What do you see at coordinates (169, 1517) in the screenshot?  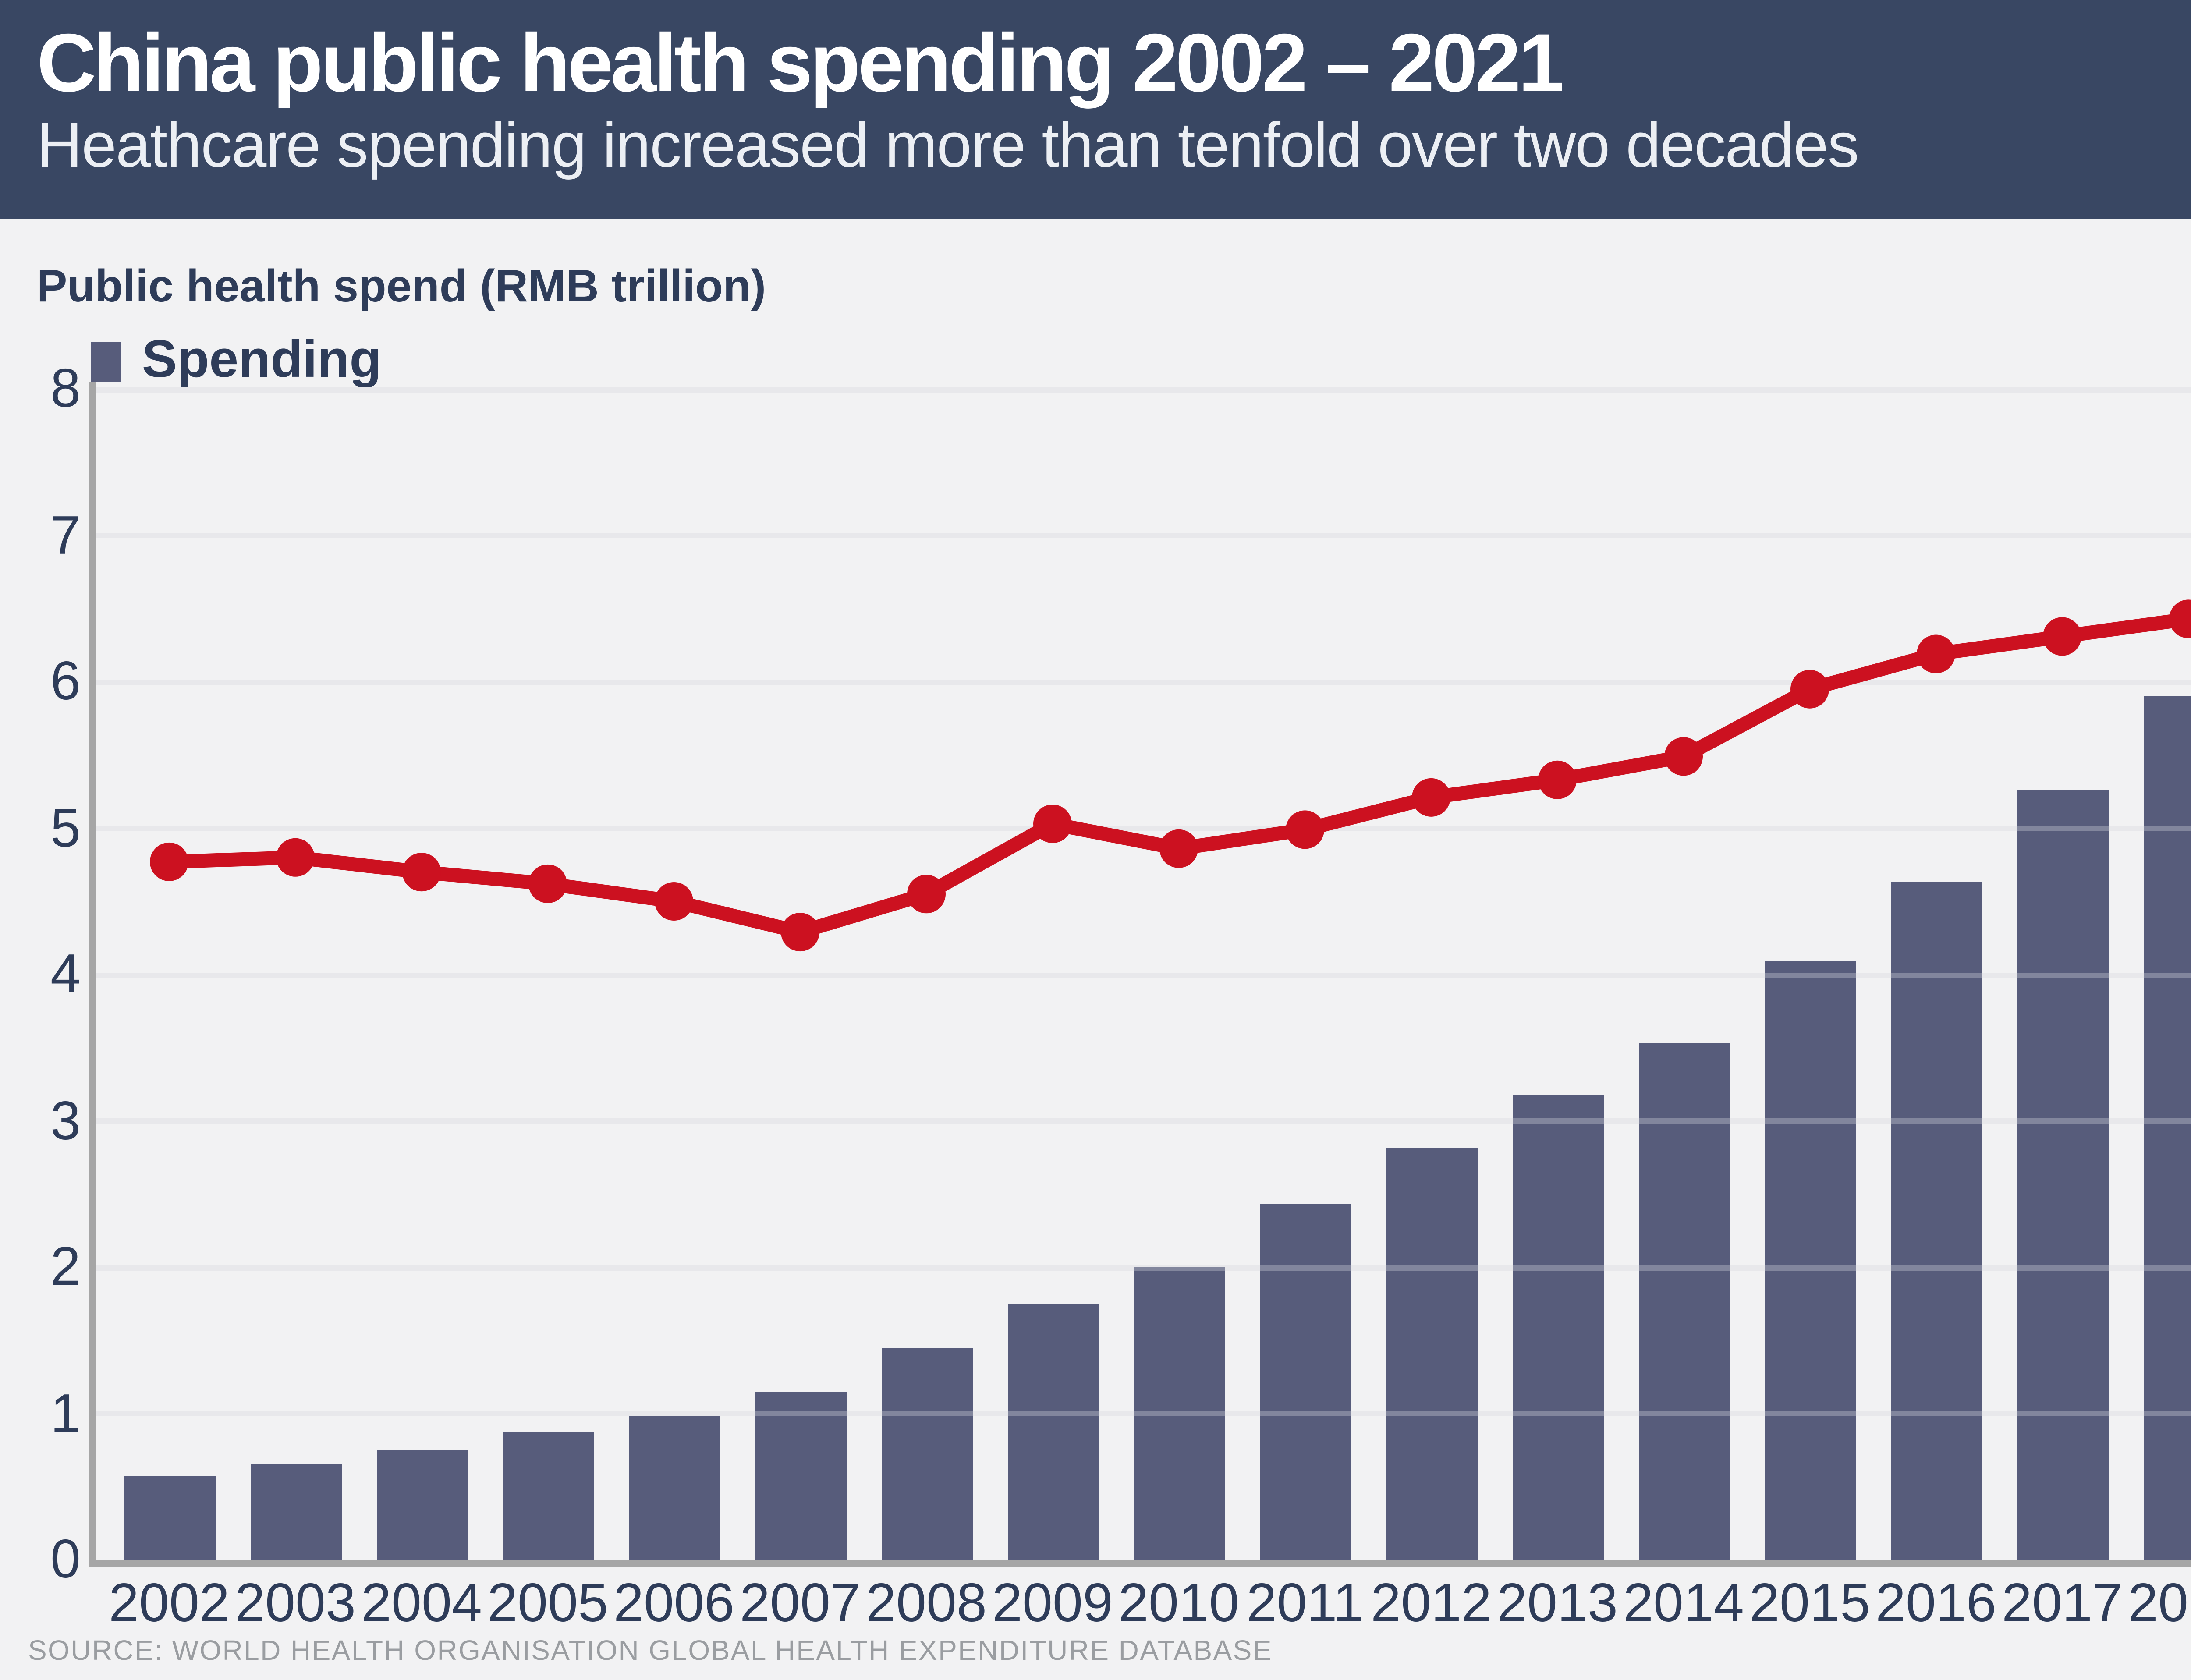 I see `bar-2002` at bounding box center [169, 1517].